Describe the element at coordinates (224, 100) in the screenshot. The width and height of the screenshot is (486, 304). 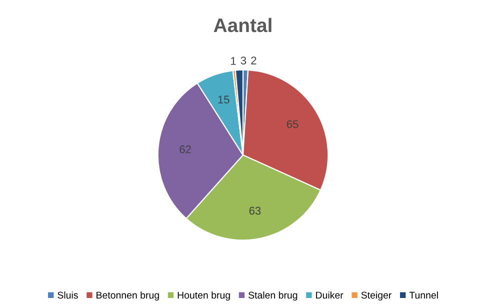
I see `data-label: 15` at that location.